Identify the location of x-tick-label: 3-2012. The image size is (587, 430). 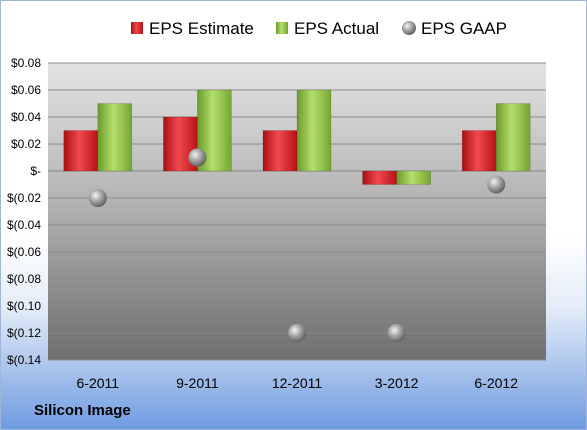
(397, 383).